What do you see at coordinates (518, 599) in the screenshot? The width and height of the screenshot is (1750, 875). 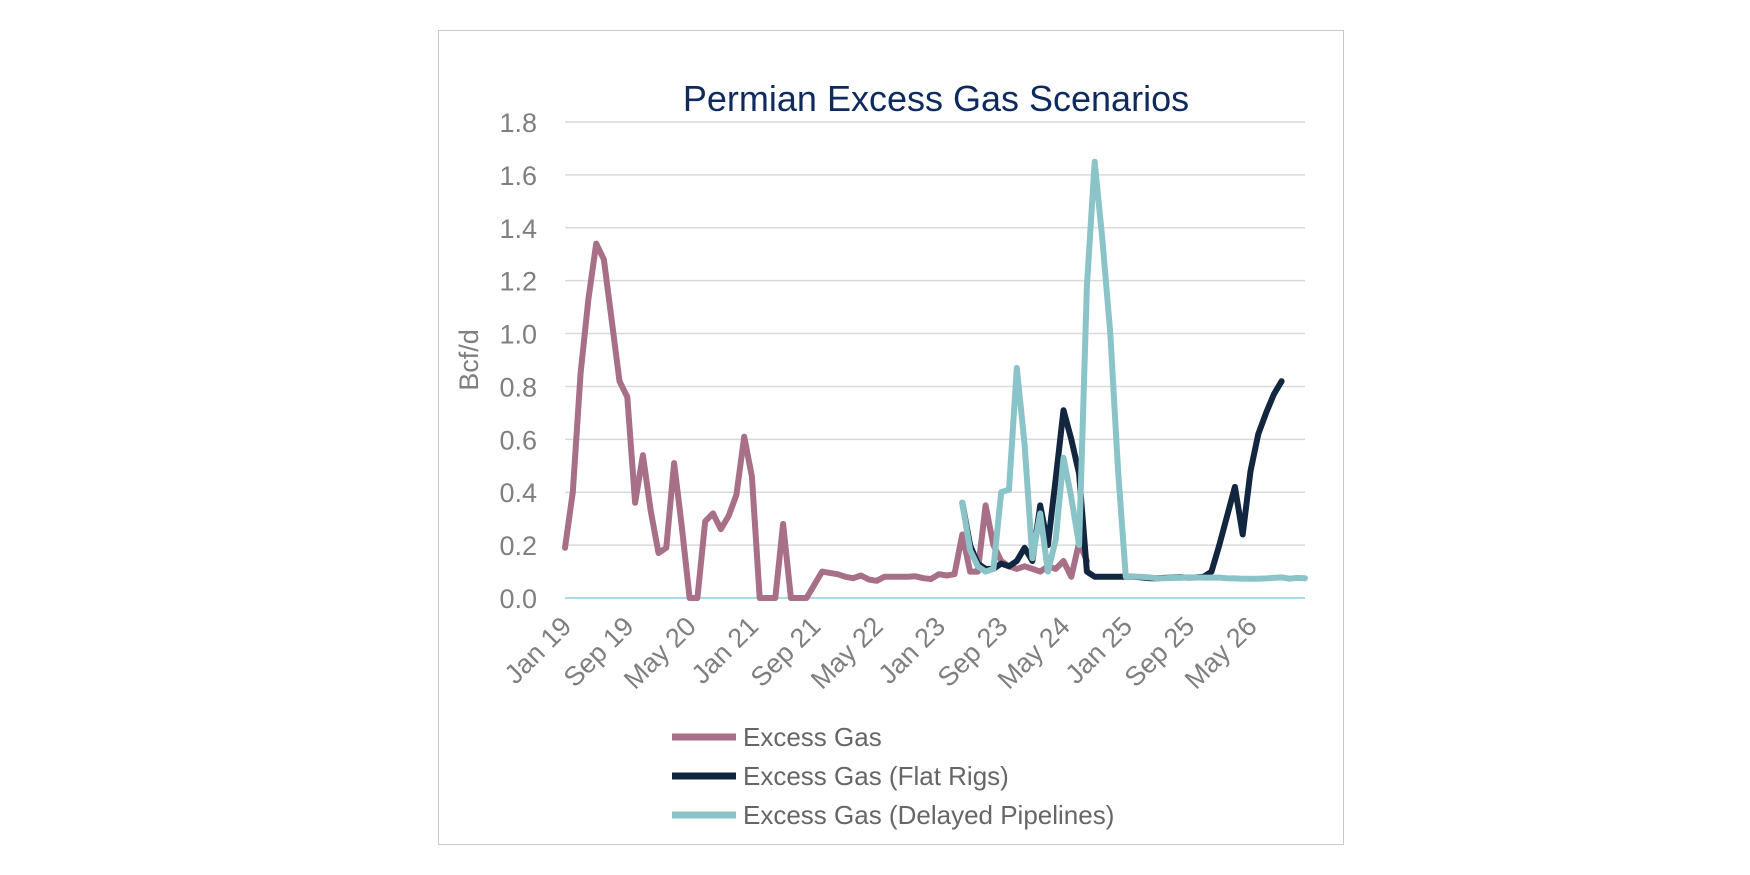 I see `y-tick-label: 0.0` at bounding box center [518, 599].